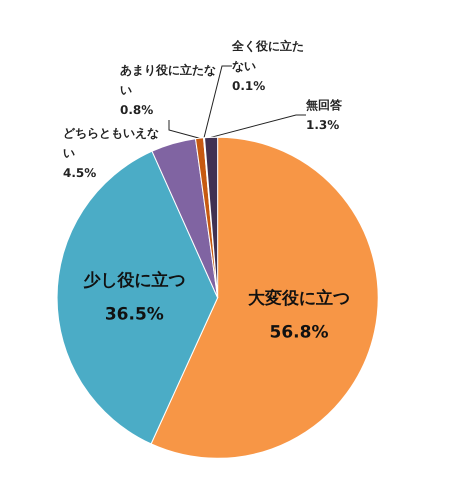  I want to click on data-label: 36.5%, so click(134, 314).